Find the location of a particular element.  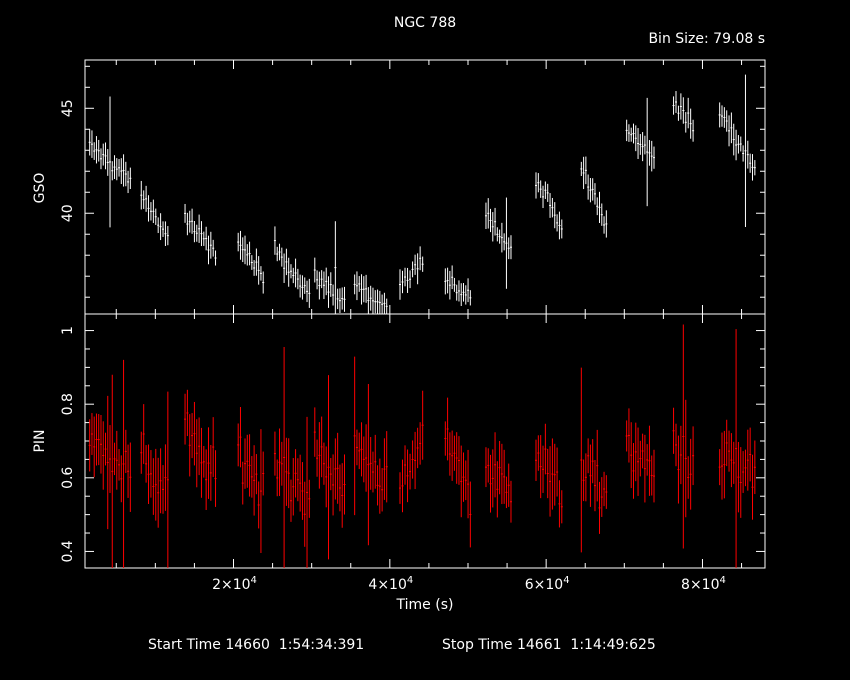

y-tick-label: 45 is located at coordinates (68, 108).